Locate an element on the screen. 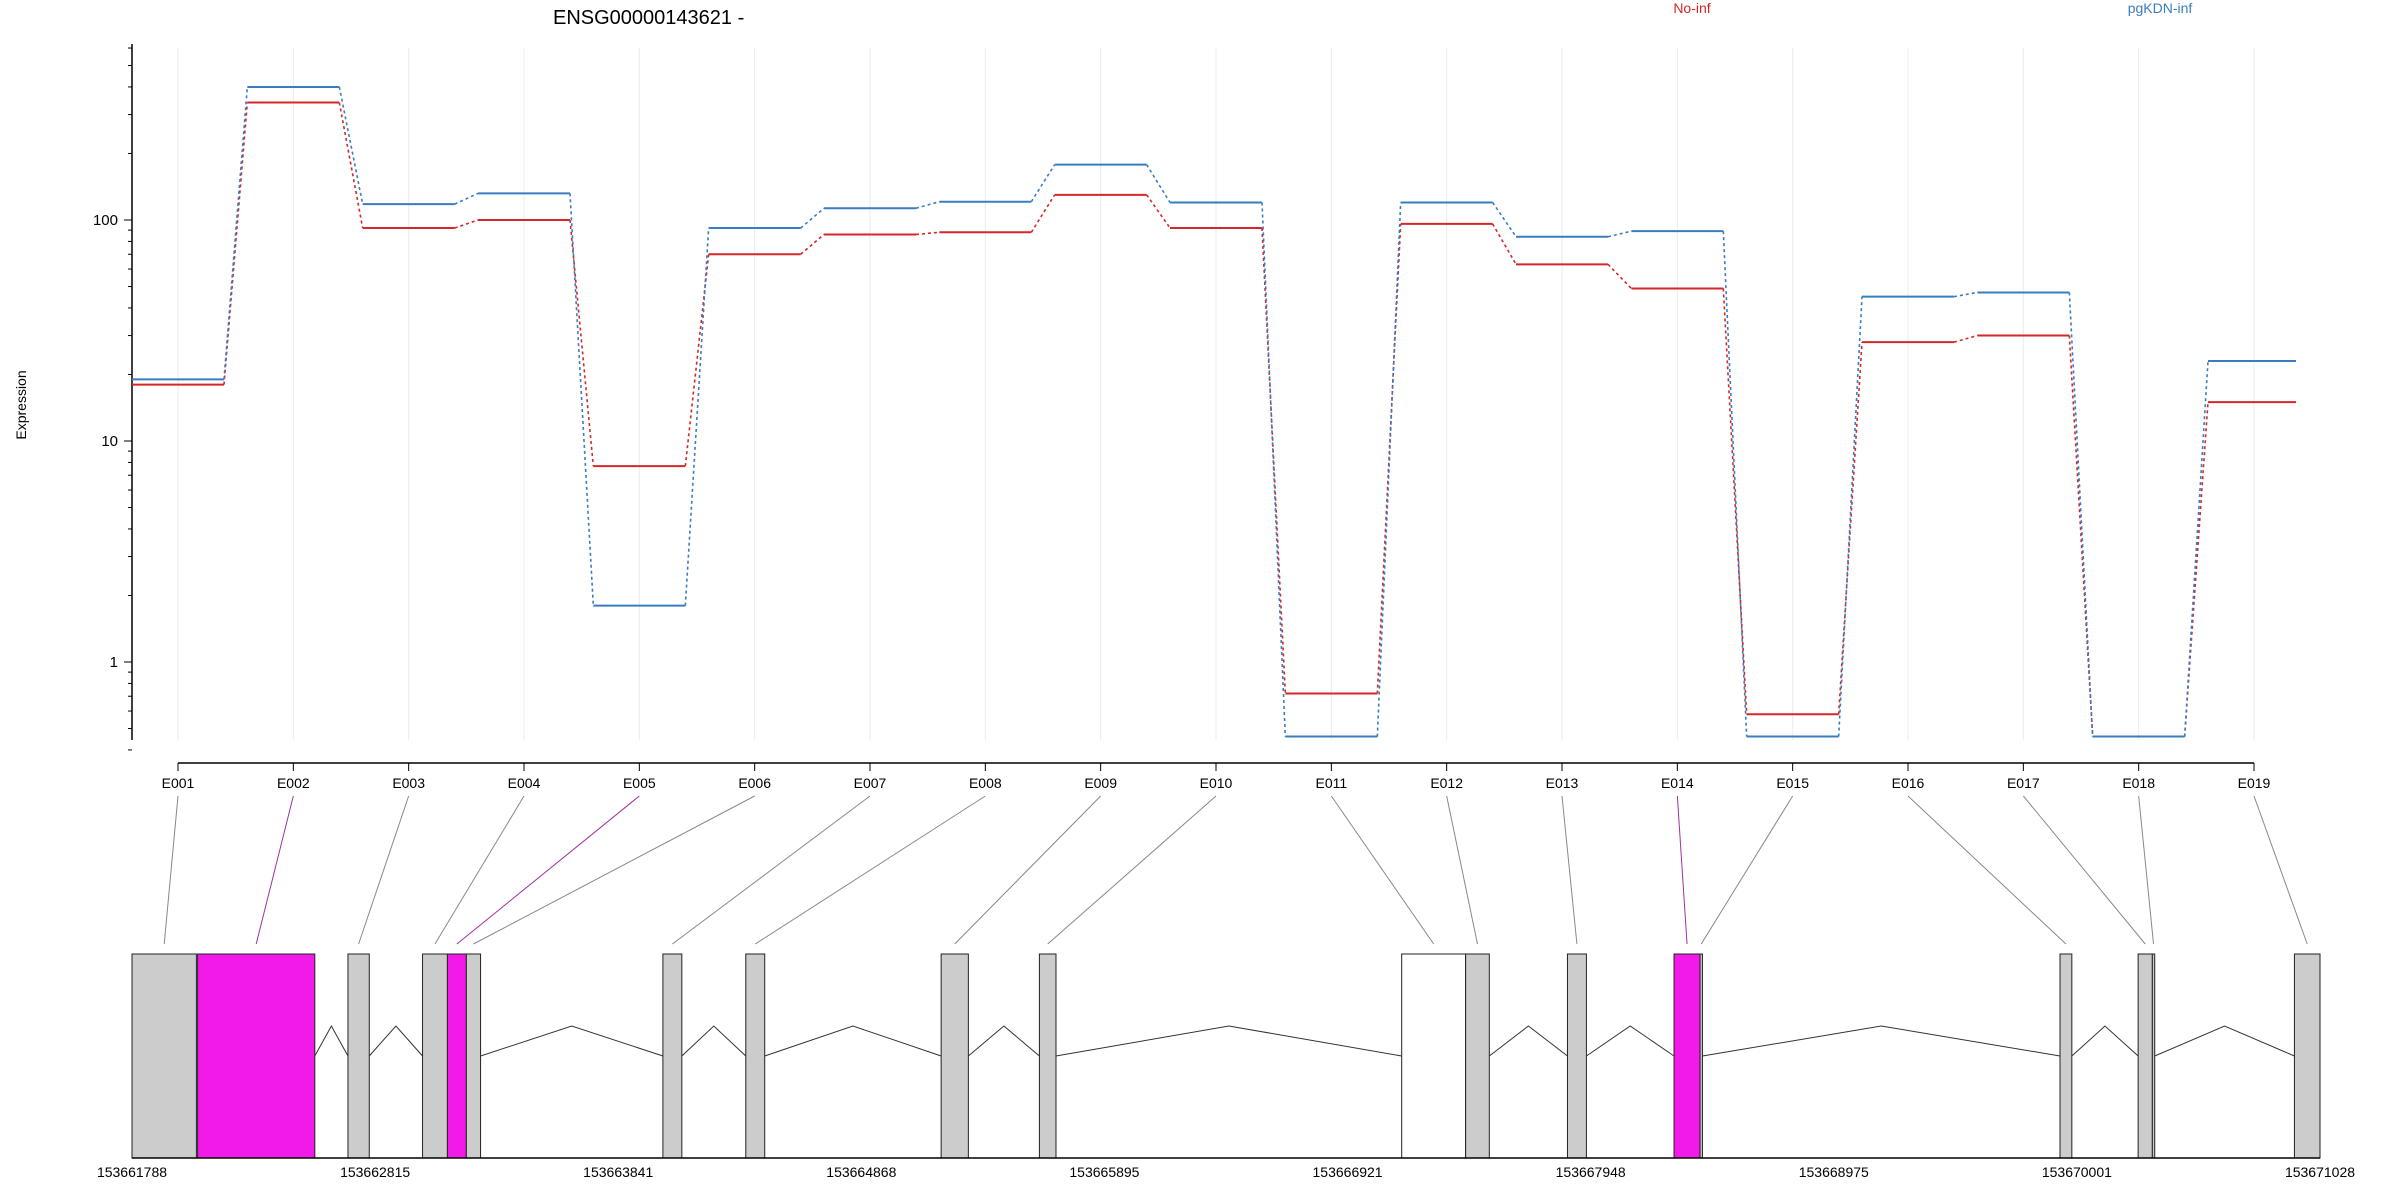 This screenshot has height=1200, width=2400. x-tick-label: E013 is located at coordinates (1562, 783).